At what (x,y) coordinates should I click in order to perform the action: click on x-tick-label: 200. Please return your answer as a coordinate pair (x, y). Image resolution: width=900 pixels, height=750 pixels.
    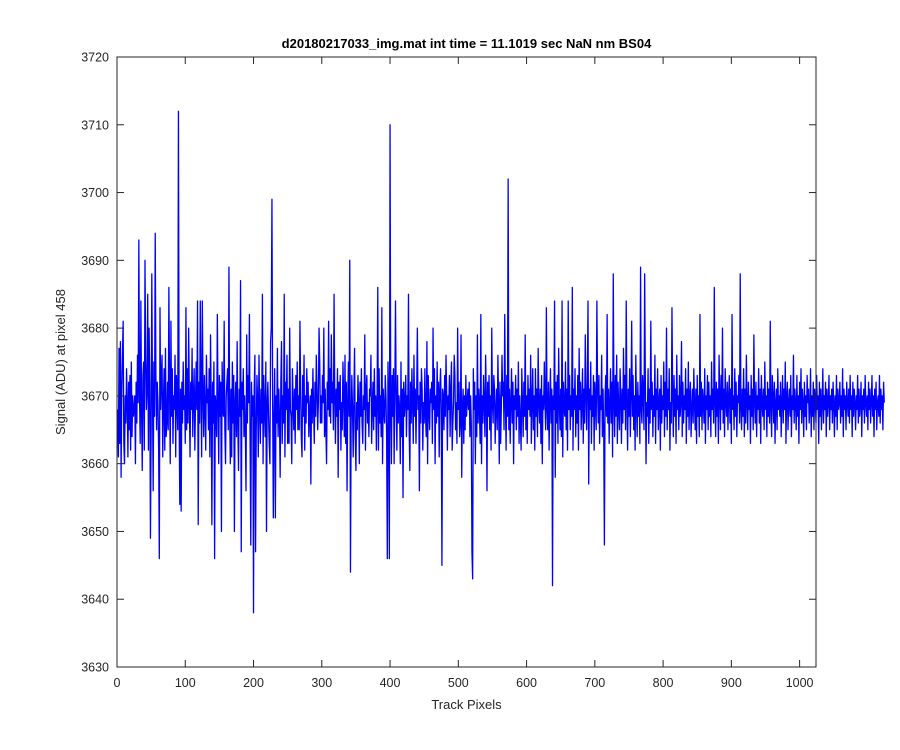
    Looking at the image, I should click on (253, 683).